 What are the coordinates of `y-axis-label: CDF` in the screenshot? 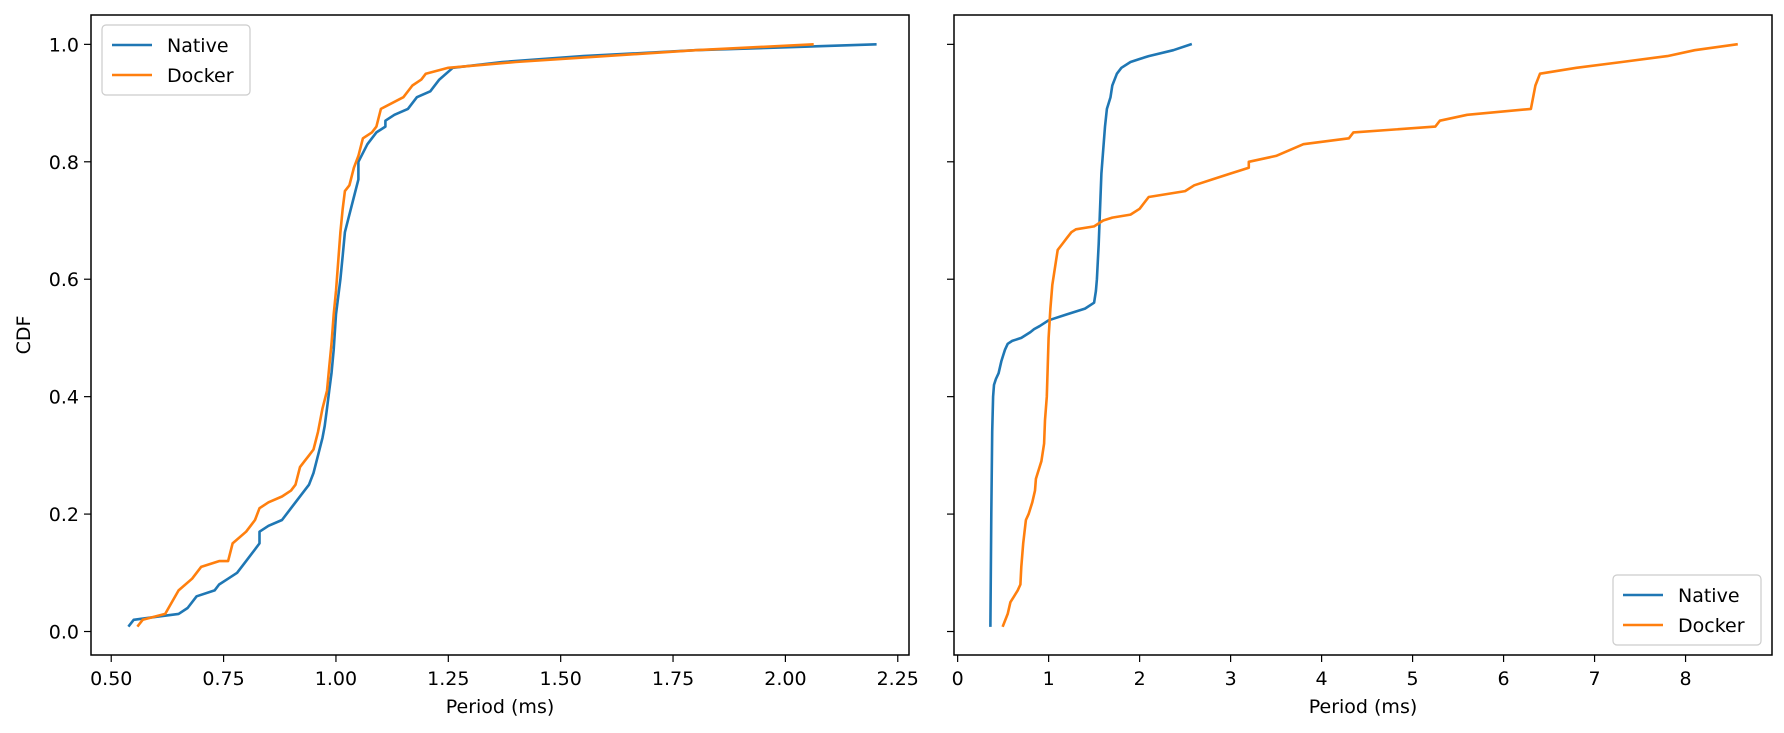 It's located at (24, 335).